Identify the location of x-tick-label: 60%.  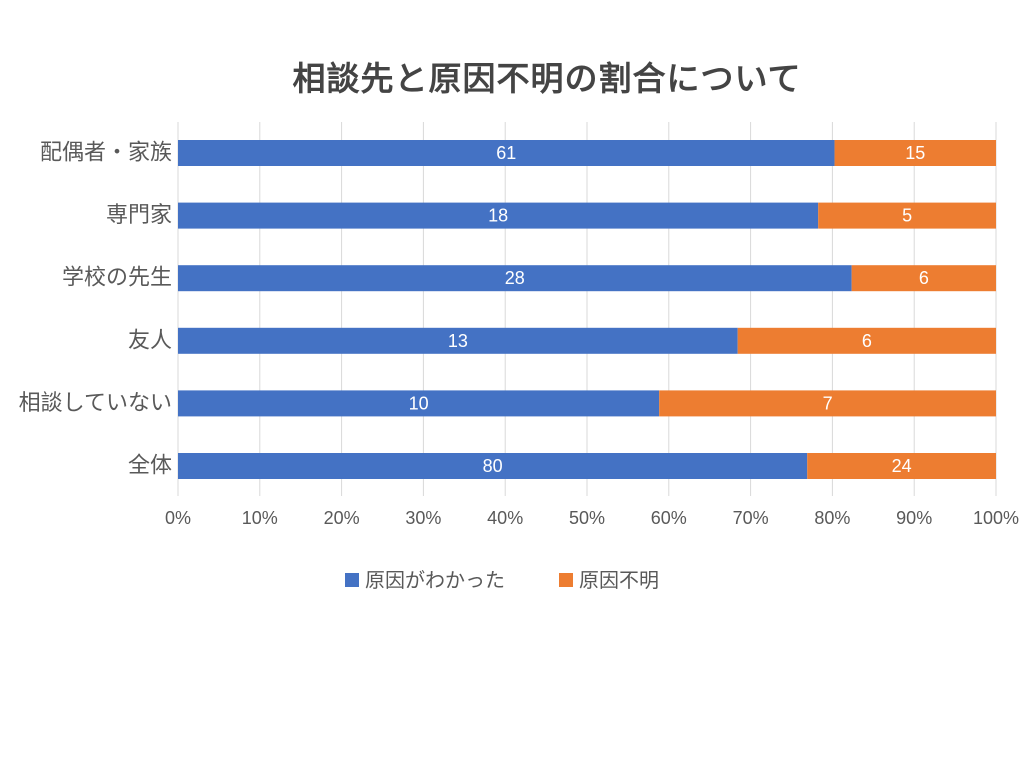
(669, 518).